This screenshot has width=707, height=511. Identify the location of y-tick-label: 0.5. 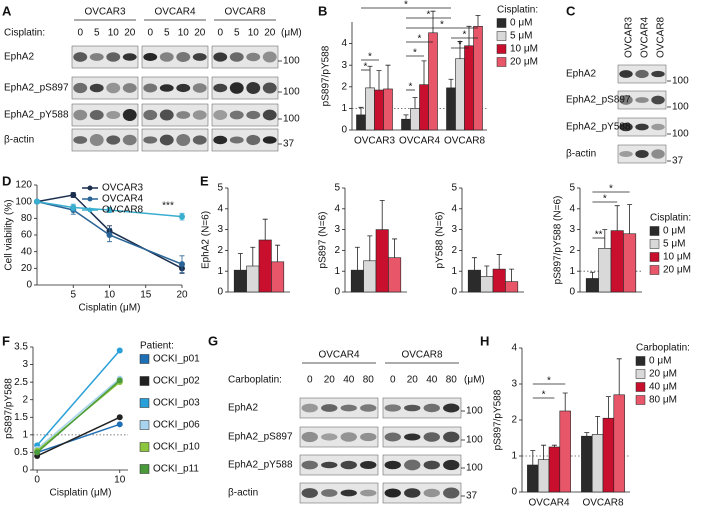
(21, 452).